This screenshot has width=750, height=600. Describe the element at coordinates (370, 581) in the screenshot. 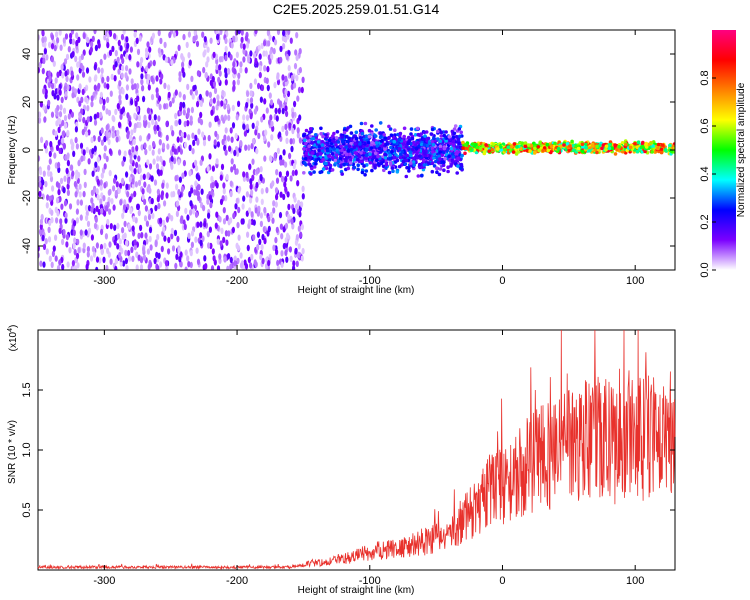

I see `x-tick-label: -100` at that location.